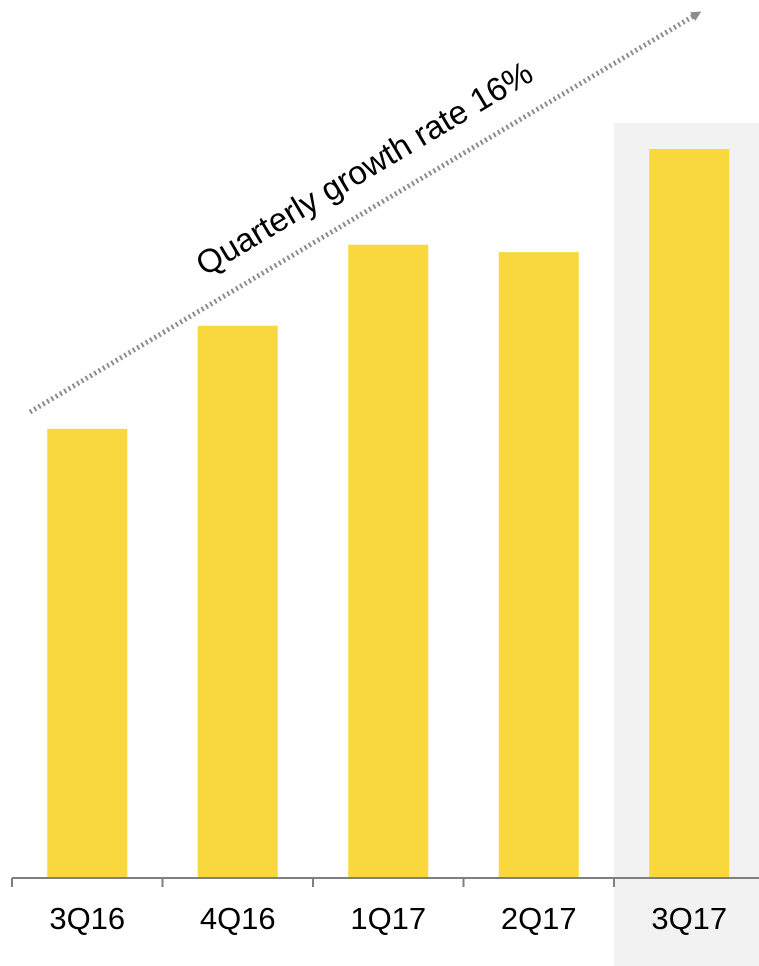 The height and width of the screenshot is (966, 759). I want to click on bar-2q17, so click(538, 565).